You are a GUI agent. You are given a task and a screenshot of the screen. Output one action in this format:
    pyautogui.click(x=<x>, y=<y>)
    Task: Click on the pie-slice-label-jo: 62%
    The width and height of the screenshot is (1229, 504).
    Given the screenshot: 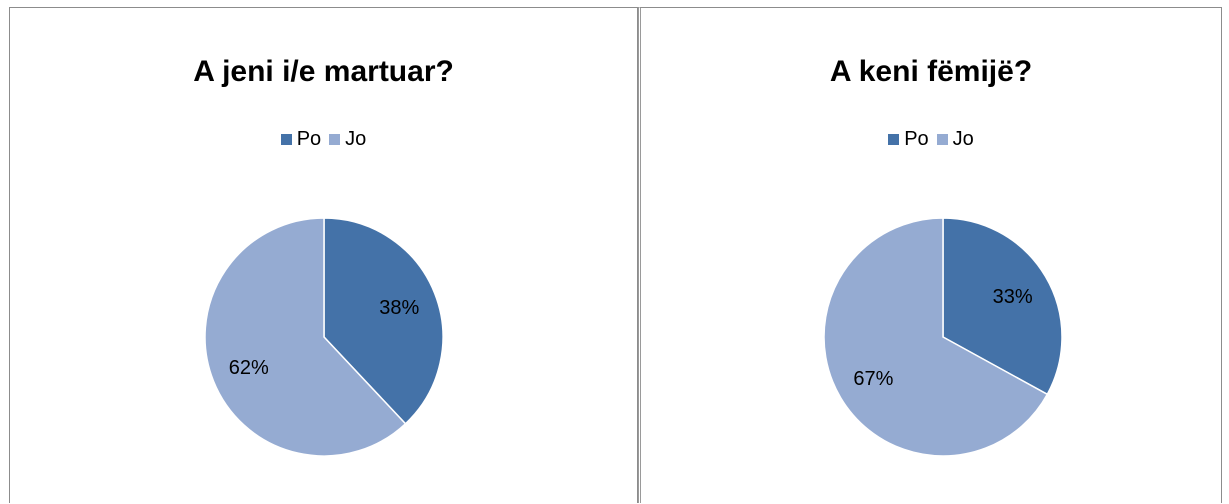 What is the action you would take?
    pyautogui.click(x=249, y=368)
    